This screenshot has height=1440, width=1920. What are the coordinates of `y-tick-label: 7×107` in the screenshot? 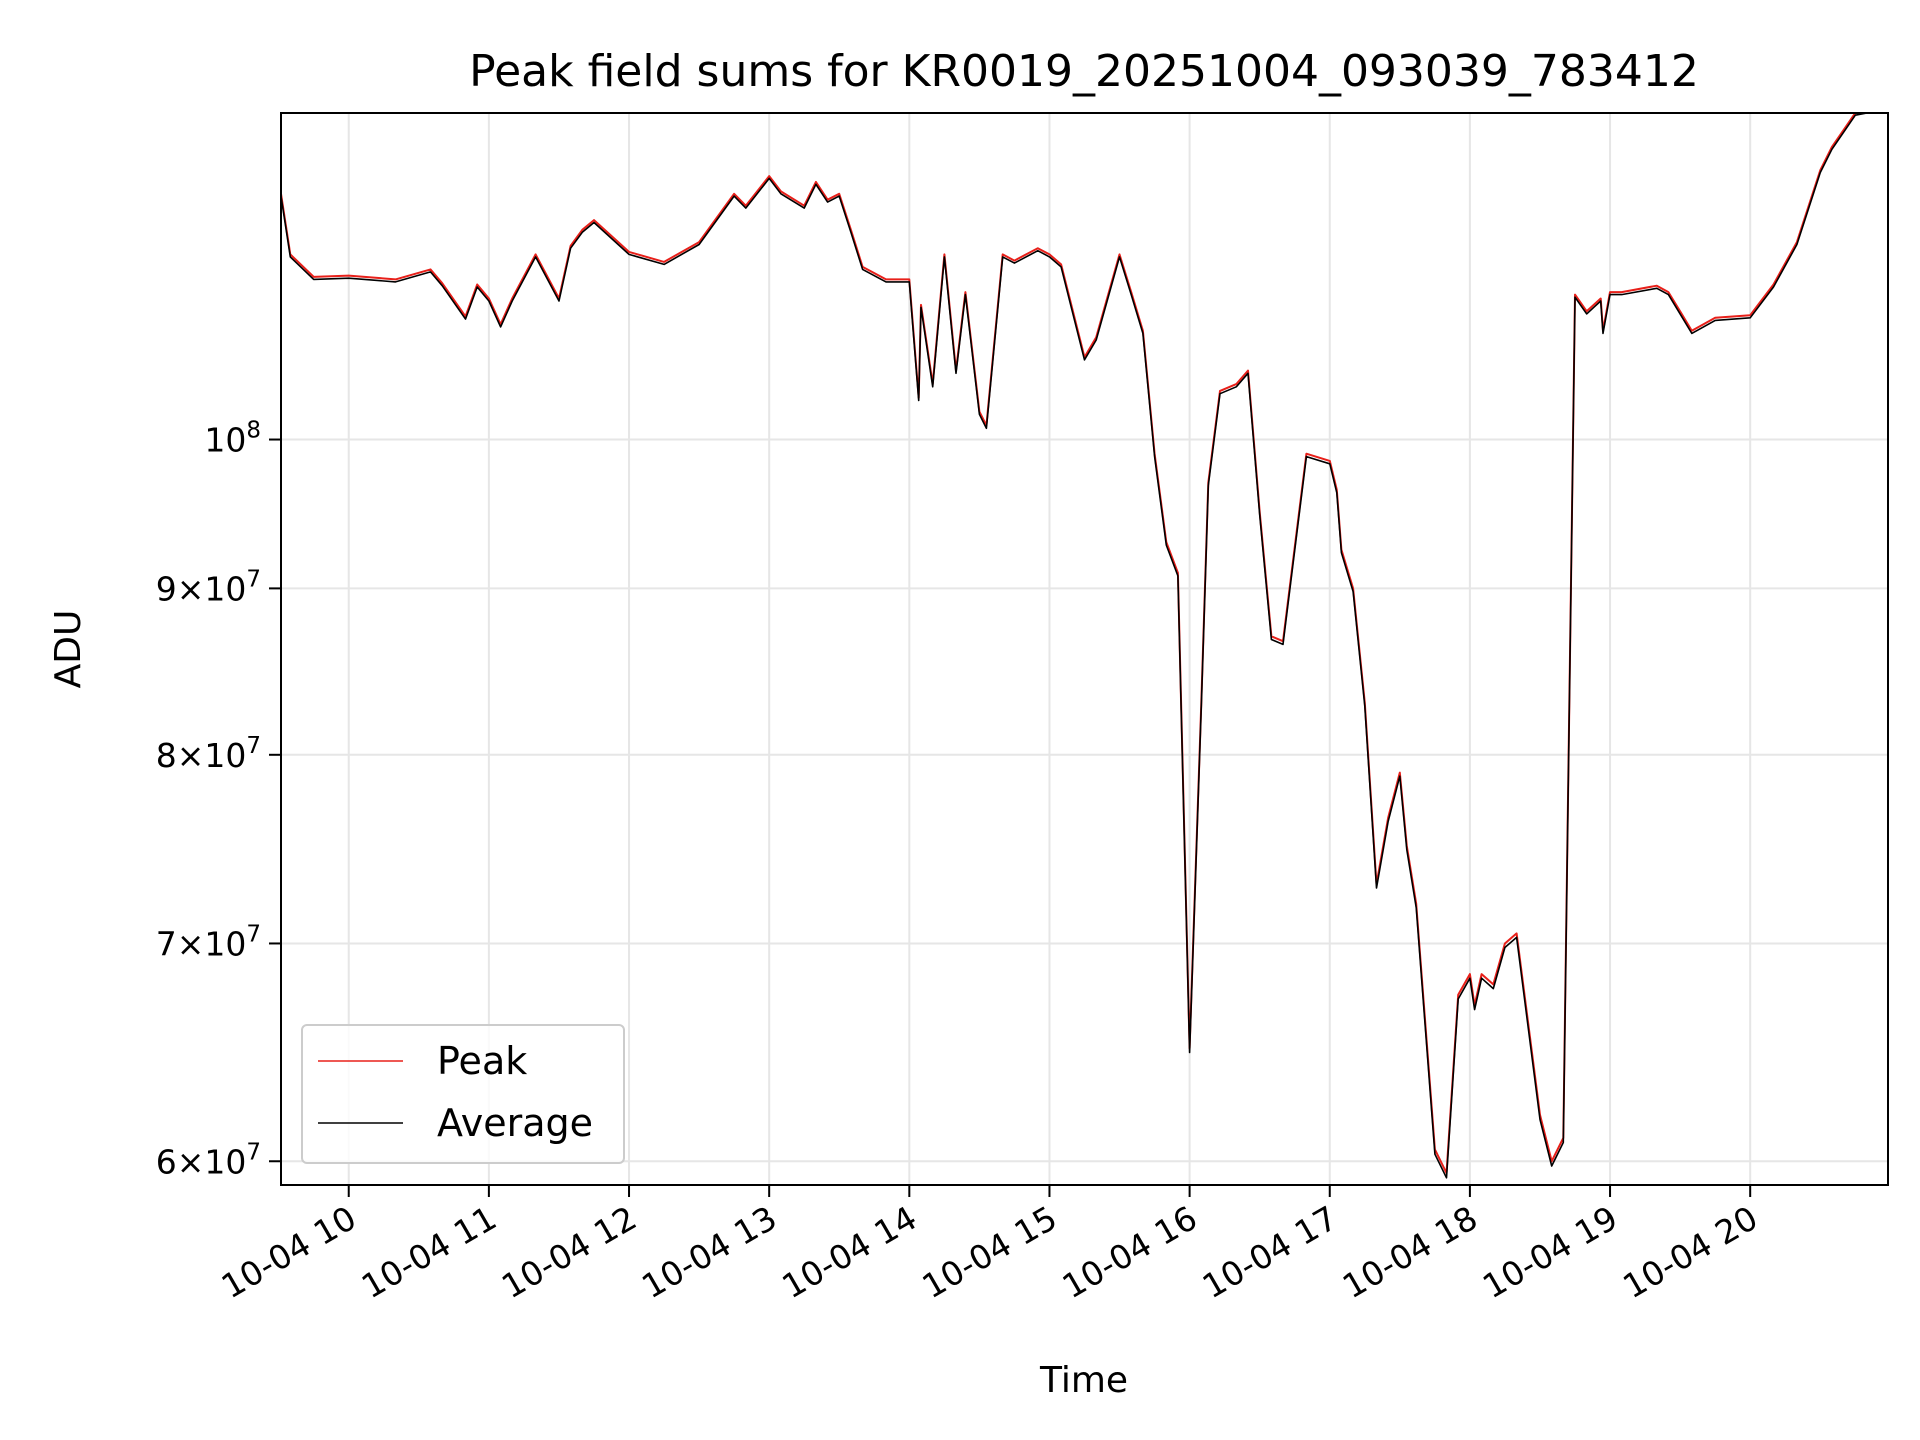 It's located at (208, 942).